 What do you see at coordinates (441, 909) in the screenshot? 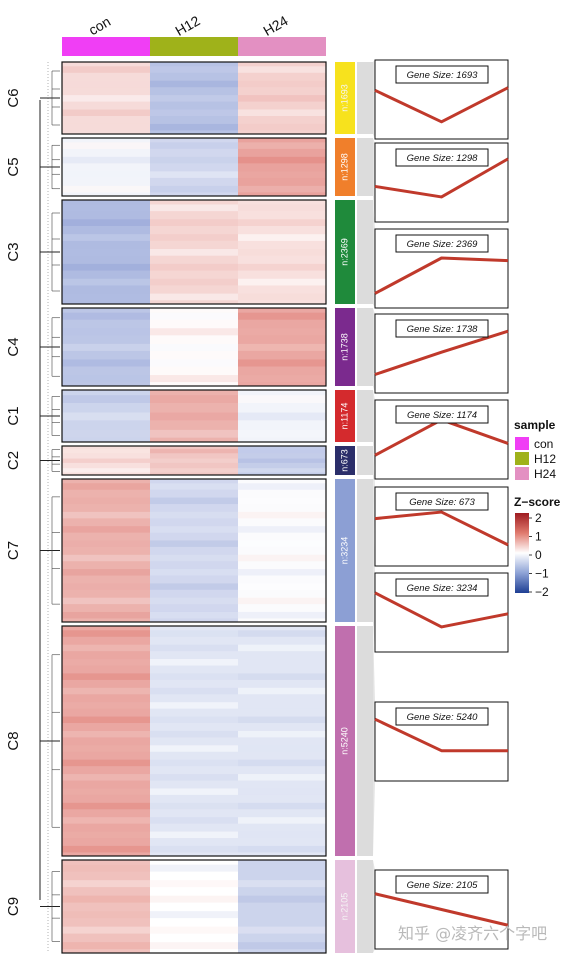
I see `trend-line-C9` at bounding box center [441, 909].